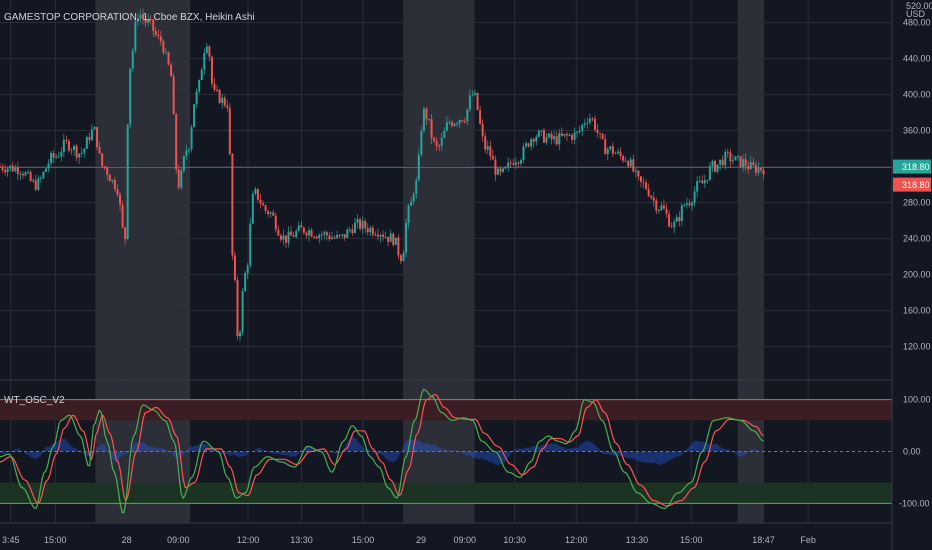 The image size is (932, 550). I want to click on oscillator-axis: 100.00 0.00 -100.00, so click(915, 452).